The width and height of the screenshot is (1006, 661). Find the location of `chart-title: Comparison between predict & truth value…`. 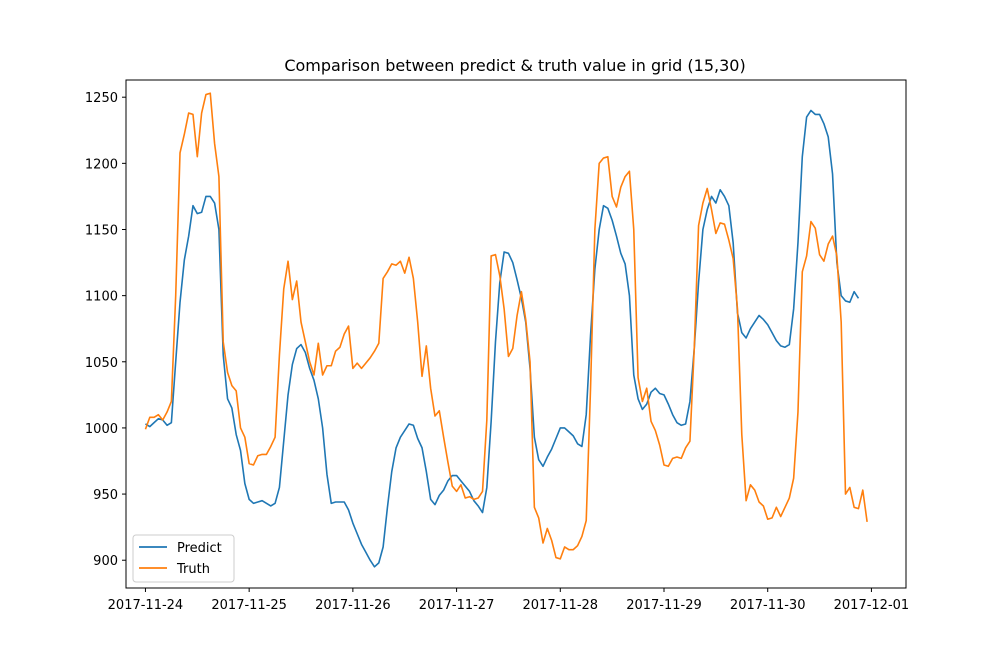

chart-title: Comparison between predict & truth value… is located at coordinates (514, 65).